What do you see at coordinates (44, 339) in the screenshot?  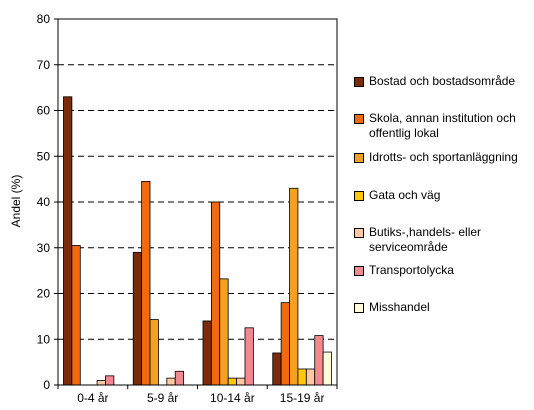 I see `y-tick-label: 10` at bounding box center [44, 339].